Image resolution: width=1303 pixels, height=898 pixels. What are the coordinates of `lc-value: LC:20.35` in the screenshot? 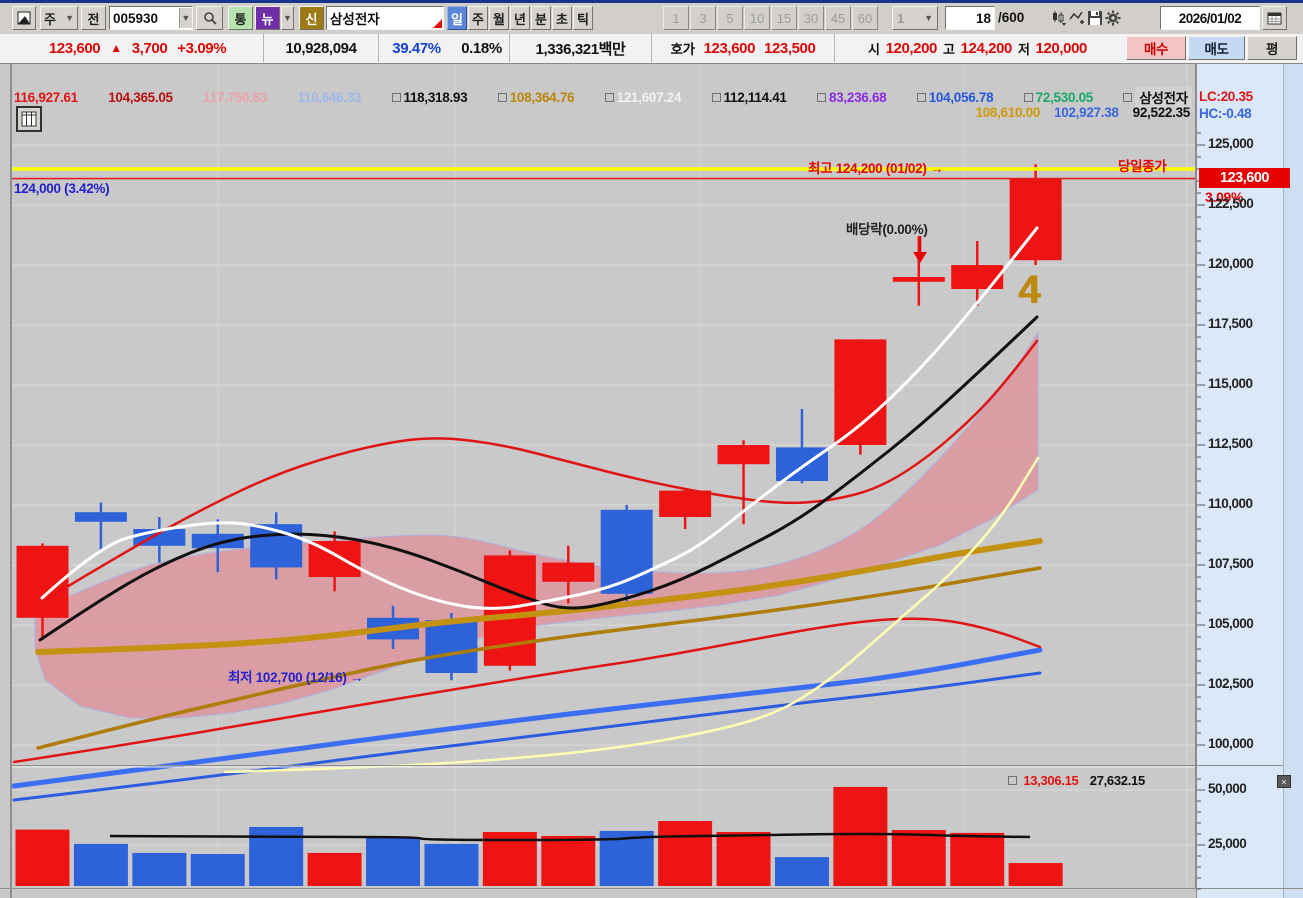 It's located at (1226, 96).